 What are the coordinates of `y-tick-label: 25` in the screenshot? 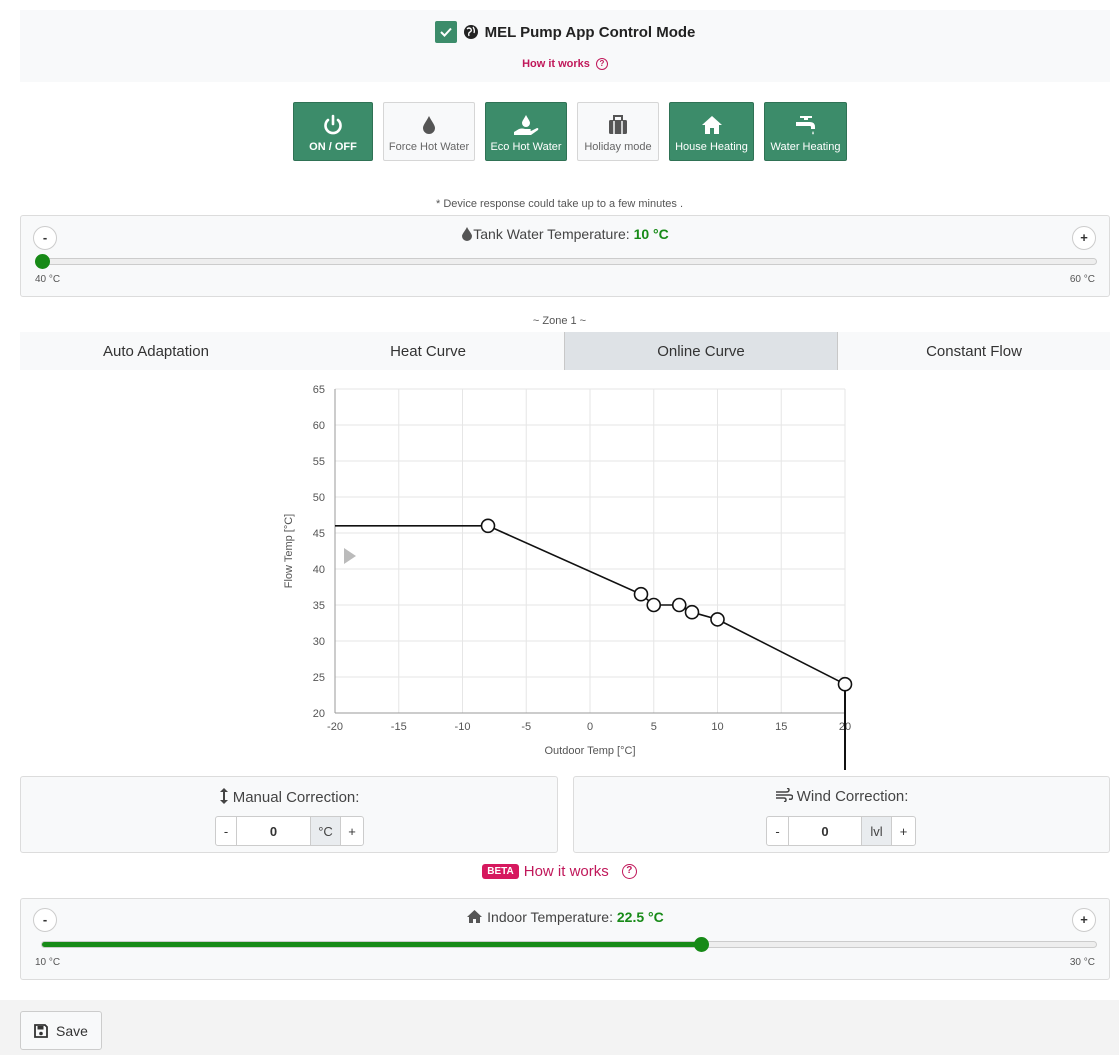 It's located at (319, 678).